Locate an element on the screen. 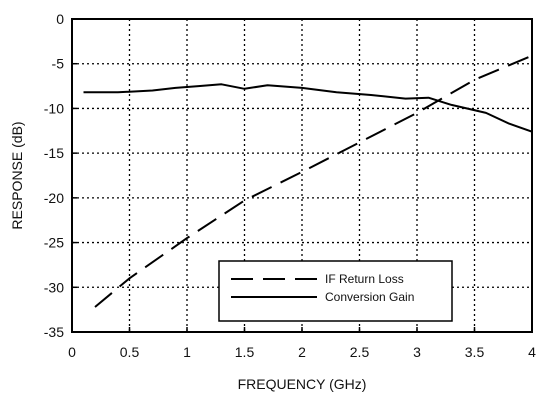  x-tick-label: 2 is located at coordinates (302, 352).